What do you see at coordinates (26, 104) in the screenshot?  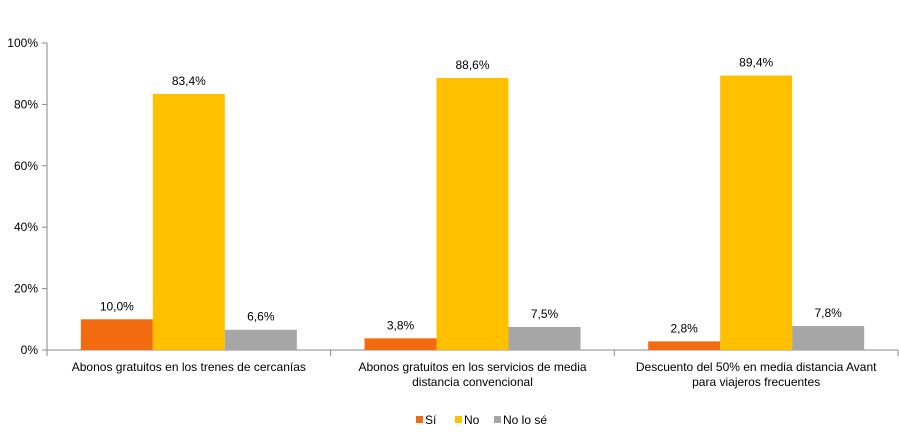 I see `y-tick-label: 80%` at bounding box center [26, 104].